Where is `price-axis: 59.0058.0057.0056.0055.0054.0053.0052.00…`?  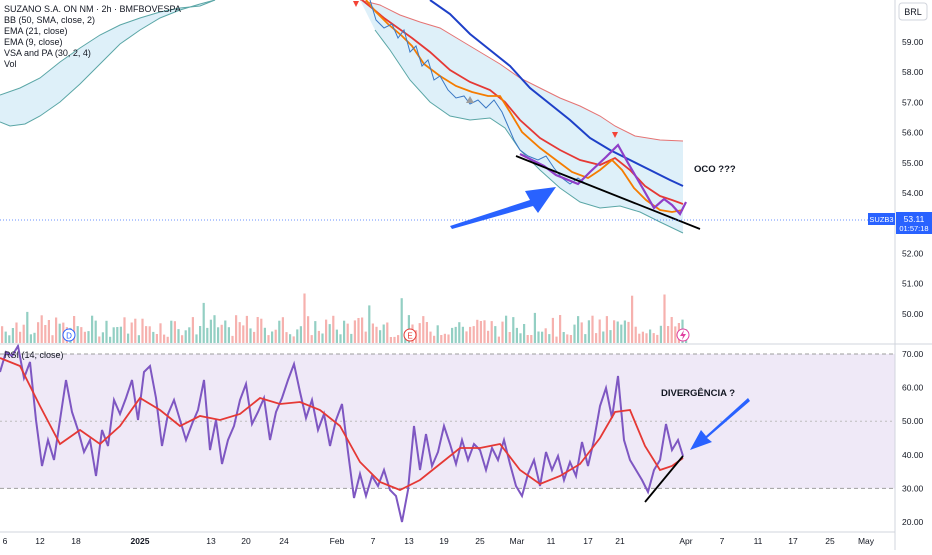
price-axis: 59.0058.0057.0056.0055.0054.0053.0052.00… is located at coordinates (913, 178).